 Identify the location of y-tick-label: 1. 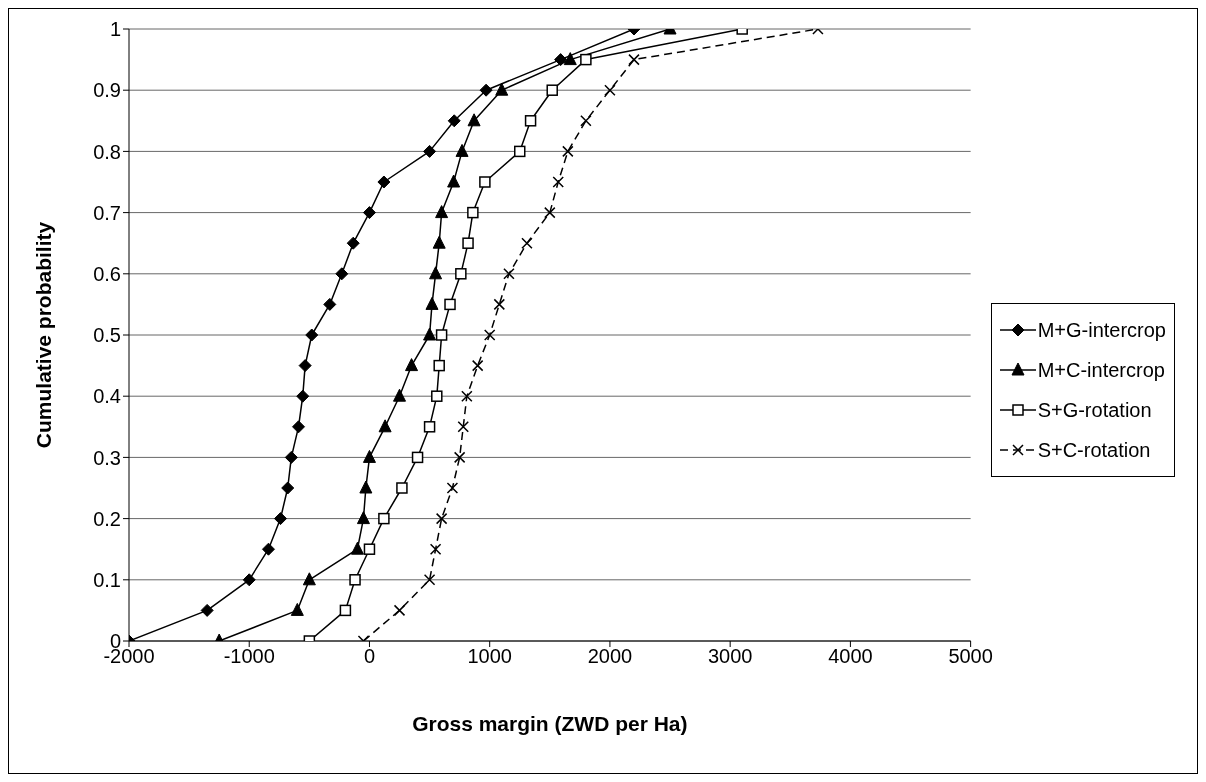
(115, 29).